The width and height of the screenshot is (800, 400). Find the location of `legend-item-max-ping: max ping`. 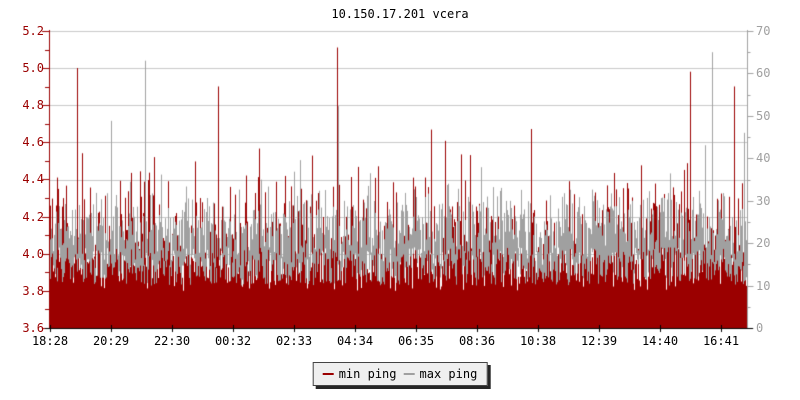

legend-item-max-ping: max ping is located at coordinates (440, 374).